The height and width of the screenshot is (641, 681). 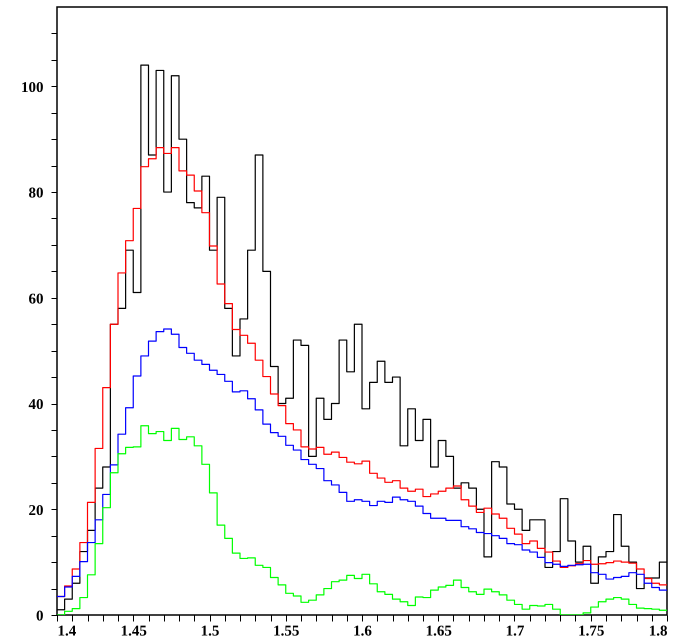 What do you see at coordinates (591, 632) in the screenshot?
I see `x-tick-label: 1.75` at bounding box center [591, 632].